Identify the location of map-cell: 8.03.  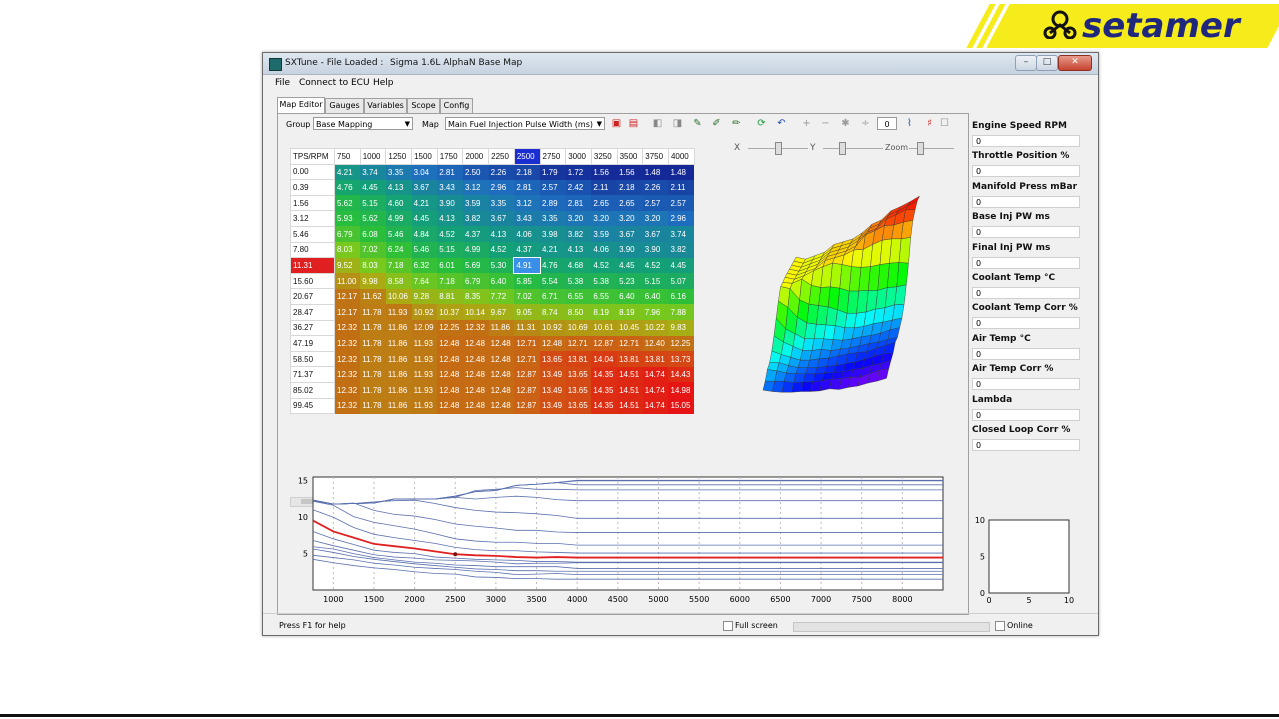
(347, 250).